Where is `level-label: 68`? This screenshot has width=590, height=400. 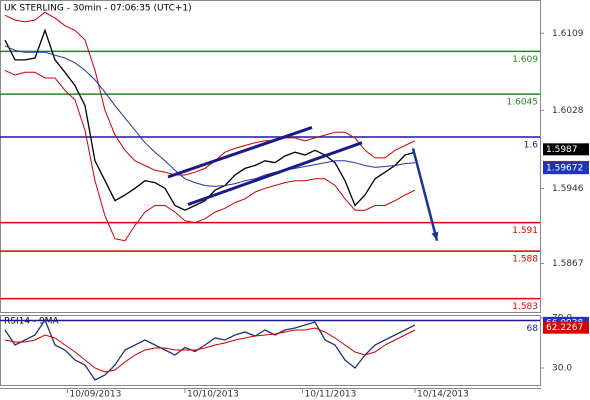
level-label: 68 is located at coordinates (533, 329).